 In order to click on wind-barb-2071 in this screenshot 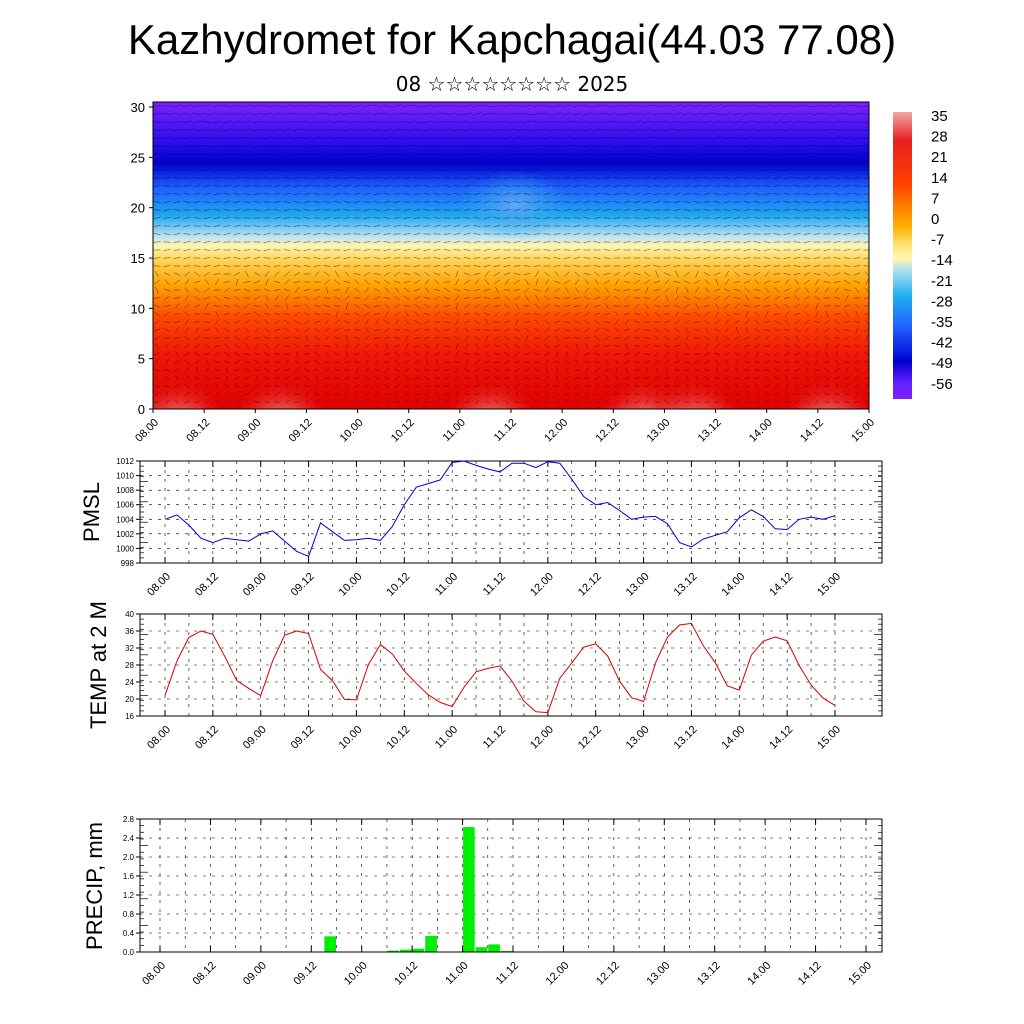, I will do `click(707, 330)`.